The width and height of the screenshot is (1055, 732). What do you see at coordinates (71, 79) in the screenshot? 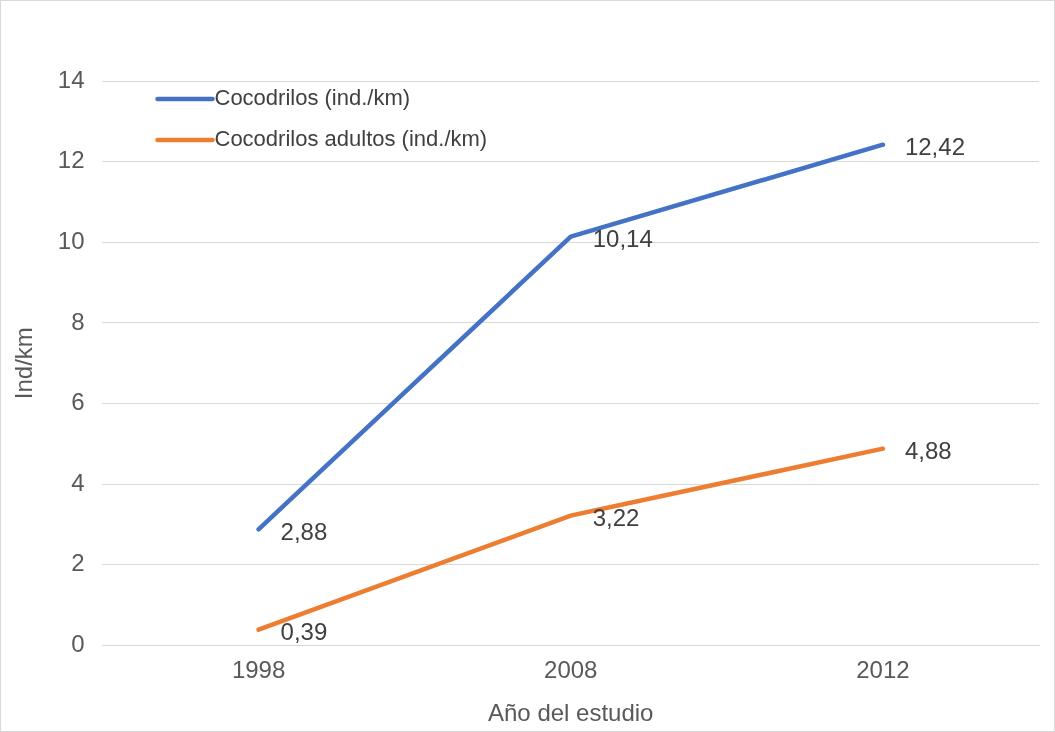
I see `y-tick-label: 14` at bounding box center [71, 79].